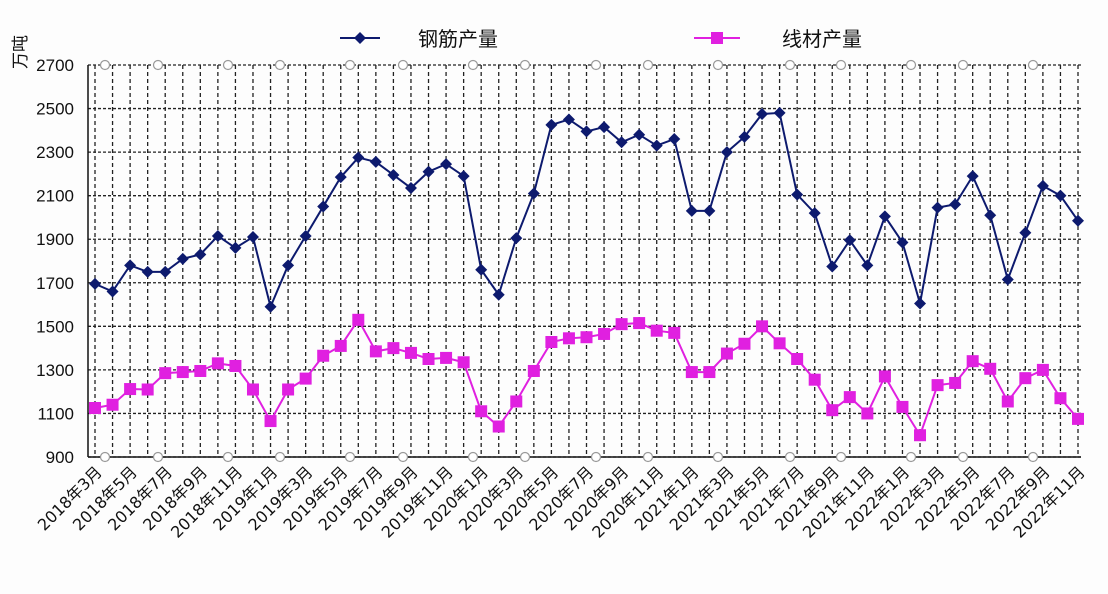 This screenshot has height=594, width=1108. Describe the element at coordinates (419, 39) in the screenshot. I see `legend-item-rebar: 钢筋产量` at that location.